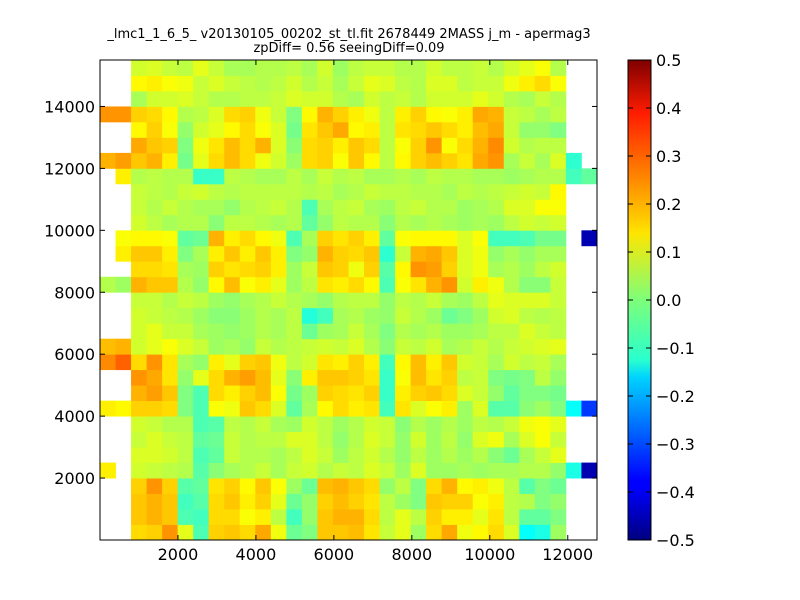 This screenshot has width=800, height=600. Describe the element at coordinates (668, 300) in the screenshot. I see `colorbar-tick-label: 0.0` at that location.